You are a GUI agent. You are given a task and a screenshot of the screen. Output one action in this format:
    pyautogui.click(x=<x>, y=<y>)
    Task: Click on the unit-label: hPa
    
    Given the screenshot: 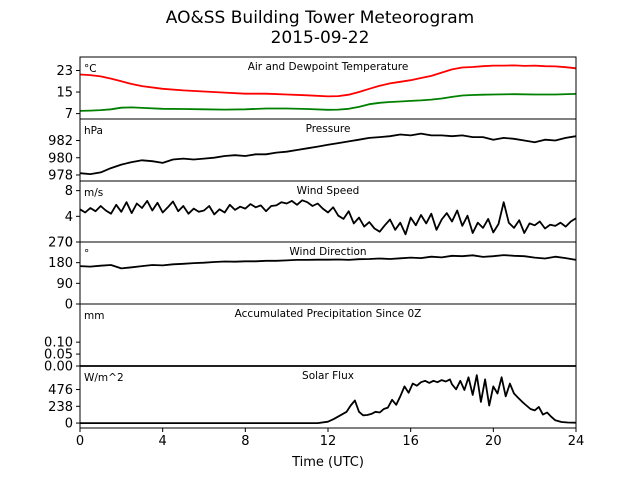 What is the action you would take?
    pyautogui.click(x=93, y=131)
    